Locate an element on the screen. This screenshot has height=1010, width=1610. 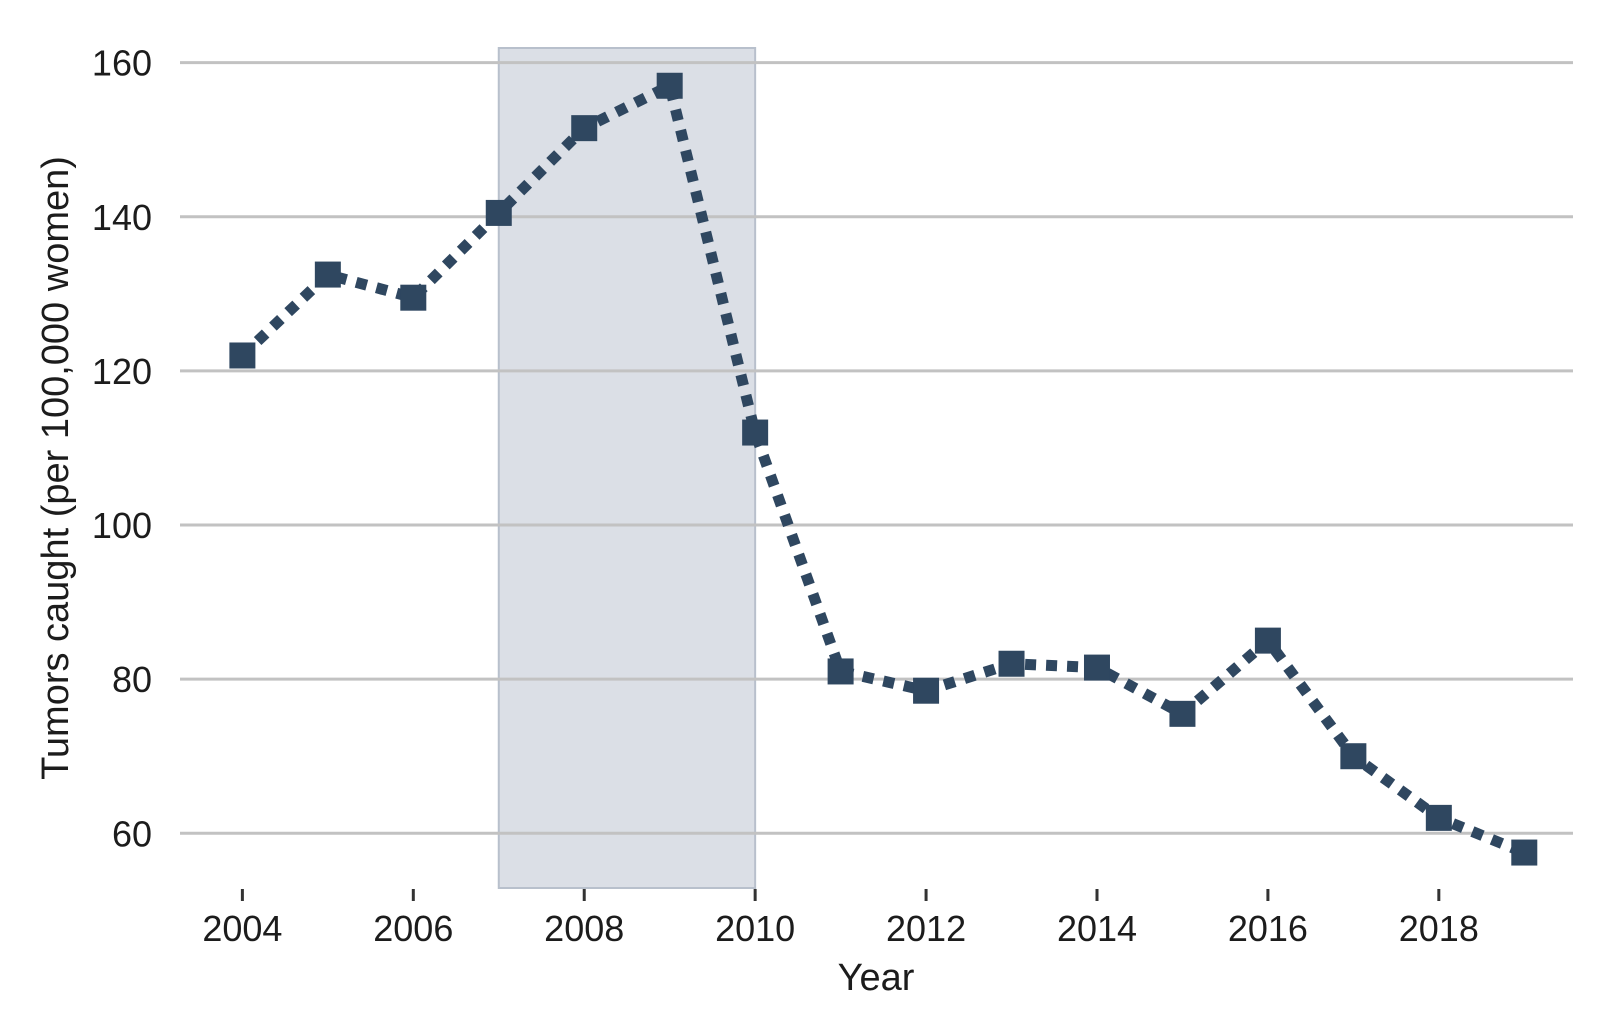
data-point-2014 is located at coordinates (1096, 667).